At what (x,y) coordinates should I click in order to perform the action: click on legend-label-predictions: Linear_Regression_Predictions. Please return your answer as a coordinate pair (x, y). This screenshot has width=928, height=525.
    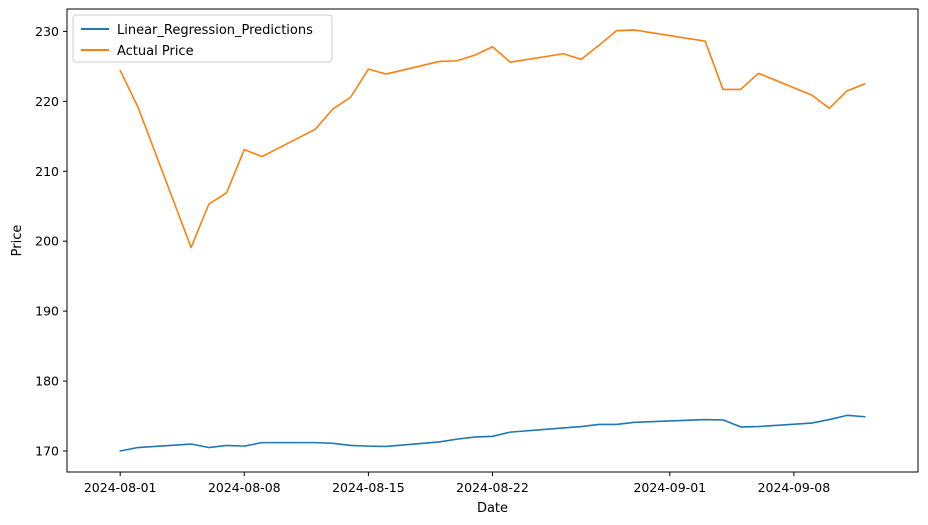
    Looking at the image, I should click on (215, 30).